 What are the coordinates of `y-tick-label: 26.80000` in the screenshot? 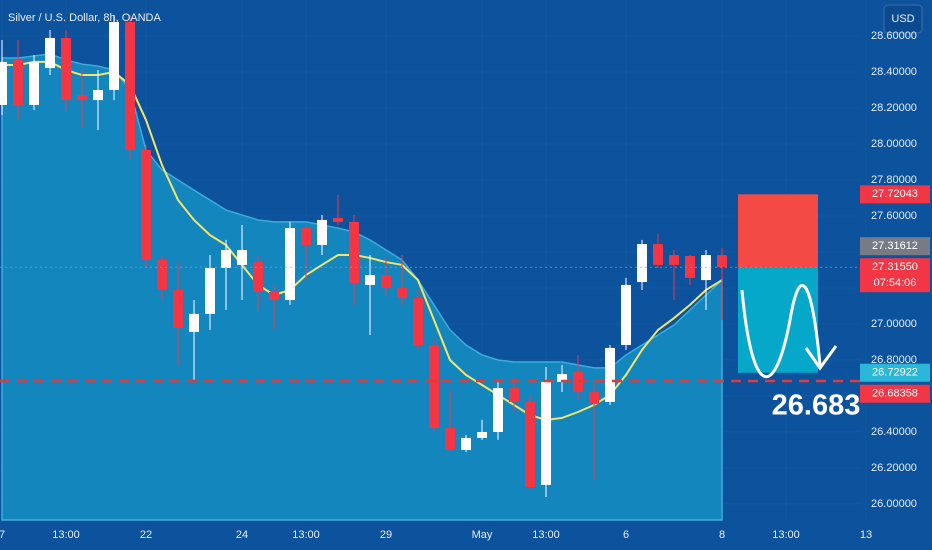 It's located at (894, 360).